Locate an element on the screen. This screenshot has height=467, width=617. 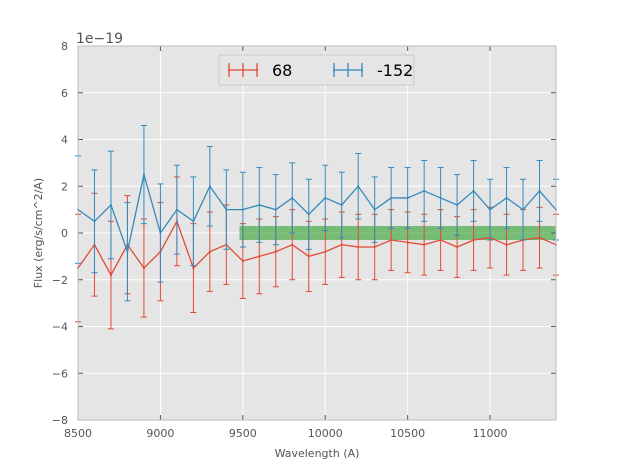
legend-entries: 68 -152 is located at coordinates (320, 70).